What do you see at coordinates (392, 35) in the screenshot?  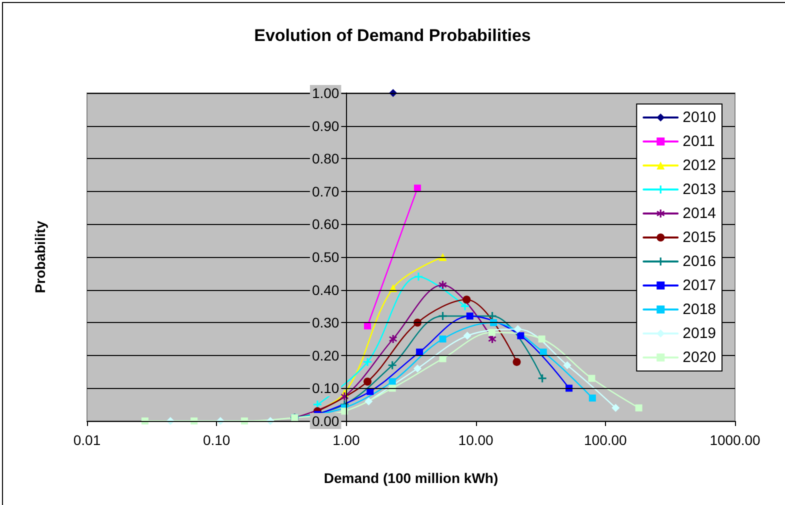 I see `chart-title: Evolution of Demand Probabilities` at bounding box center [392, 35].